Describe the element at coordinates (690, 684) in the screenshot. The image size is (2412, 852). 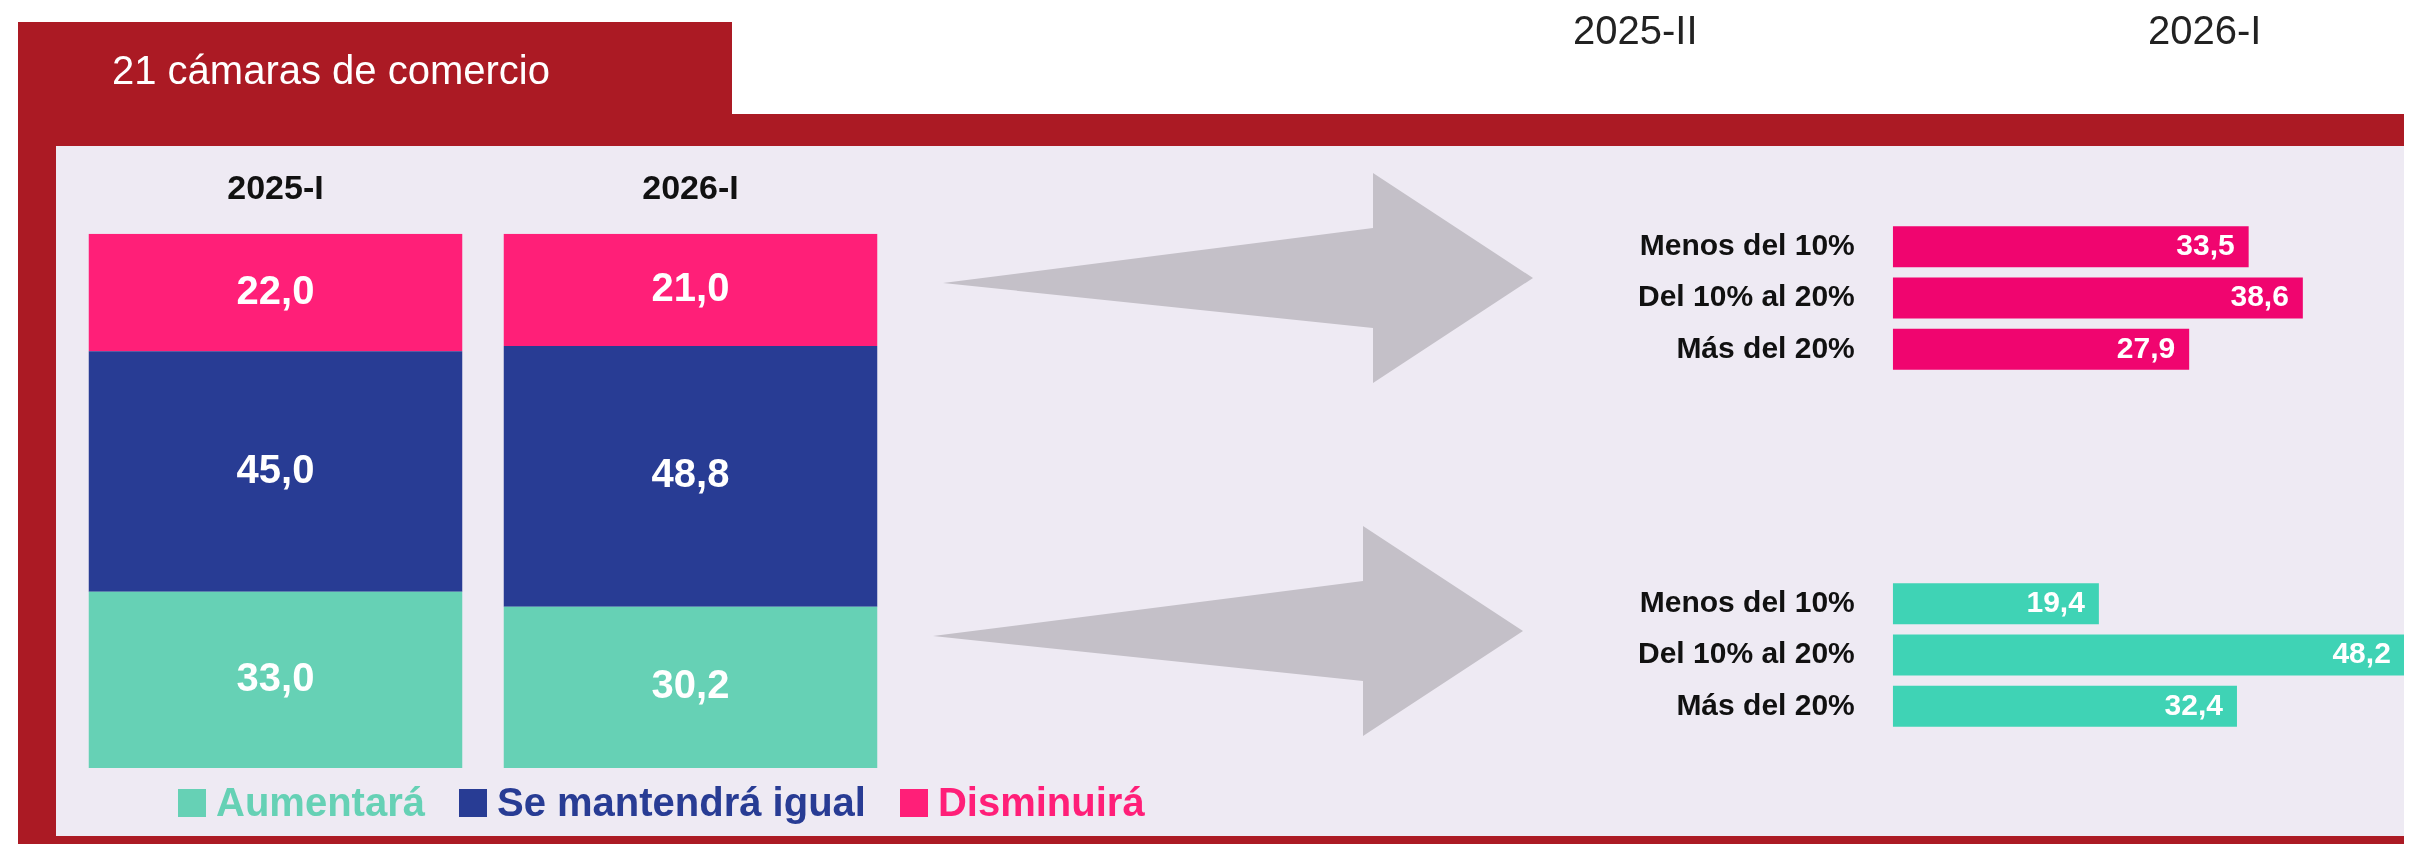
I see `data-label: 30,2` at that location.